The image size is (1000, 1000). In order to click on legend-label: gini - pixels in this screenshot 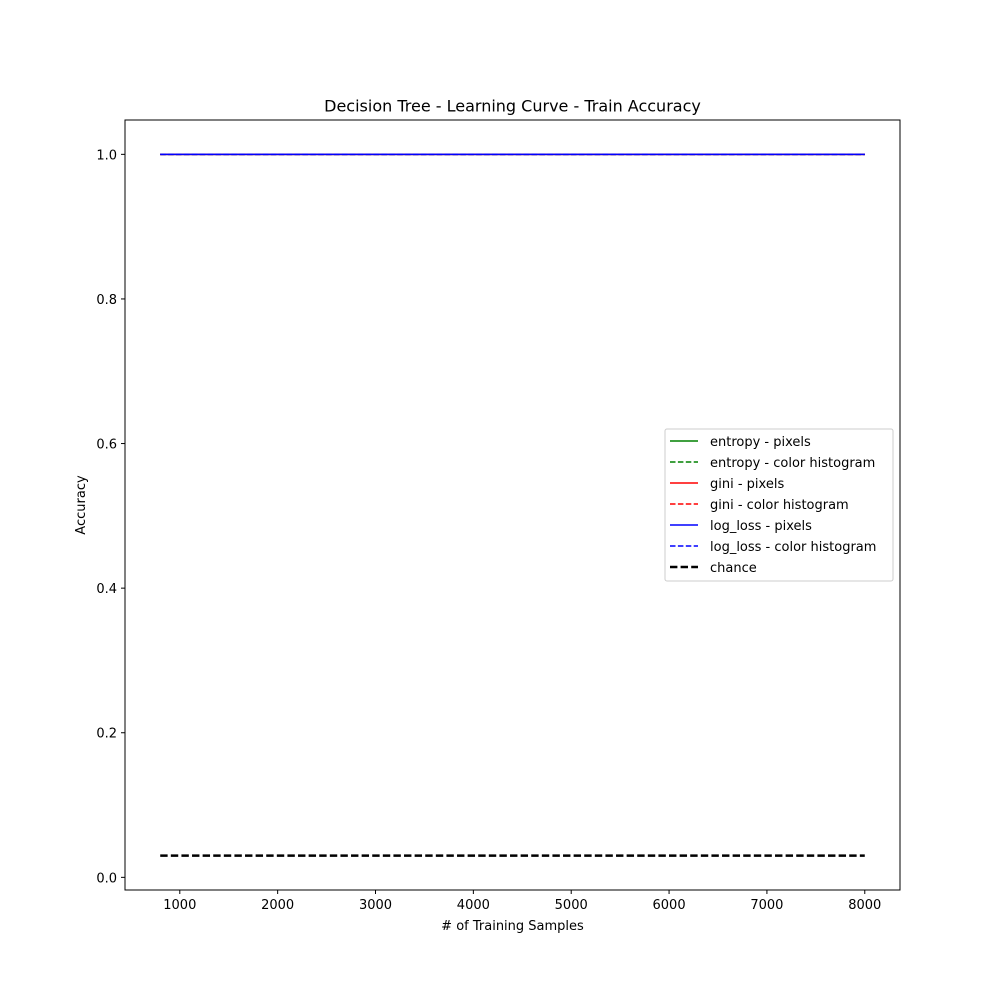, I will do `click(747, 484)`.